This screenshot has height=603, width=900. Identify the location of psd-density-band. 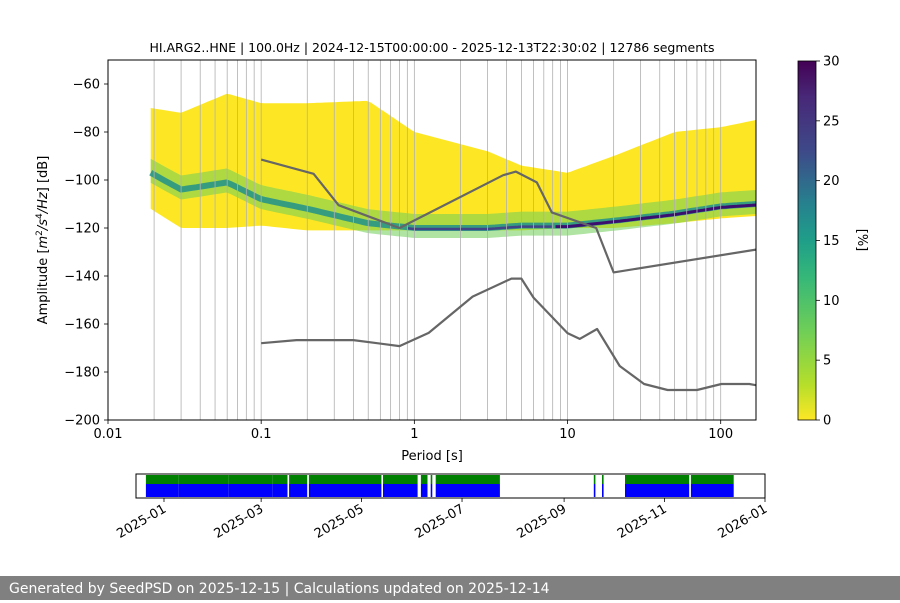
(453, 198).